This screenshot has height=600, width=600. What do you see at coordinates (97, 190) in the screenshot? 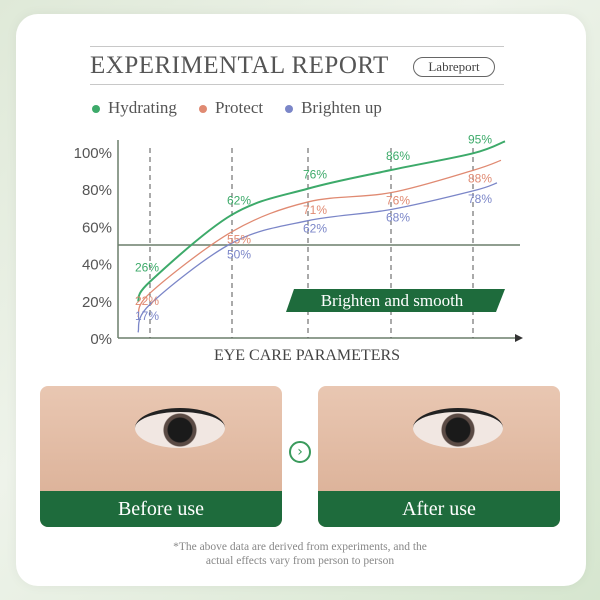
I see `y-tick-label: 80%` at bounding box center [97, 190].